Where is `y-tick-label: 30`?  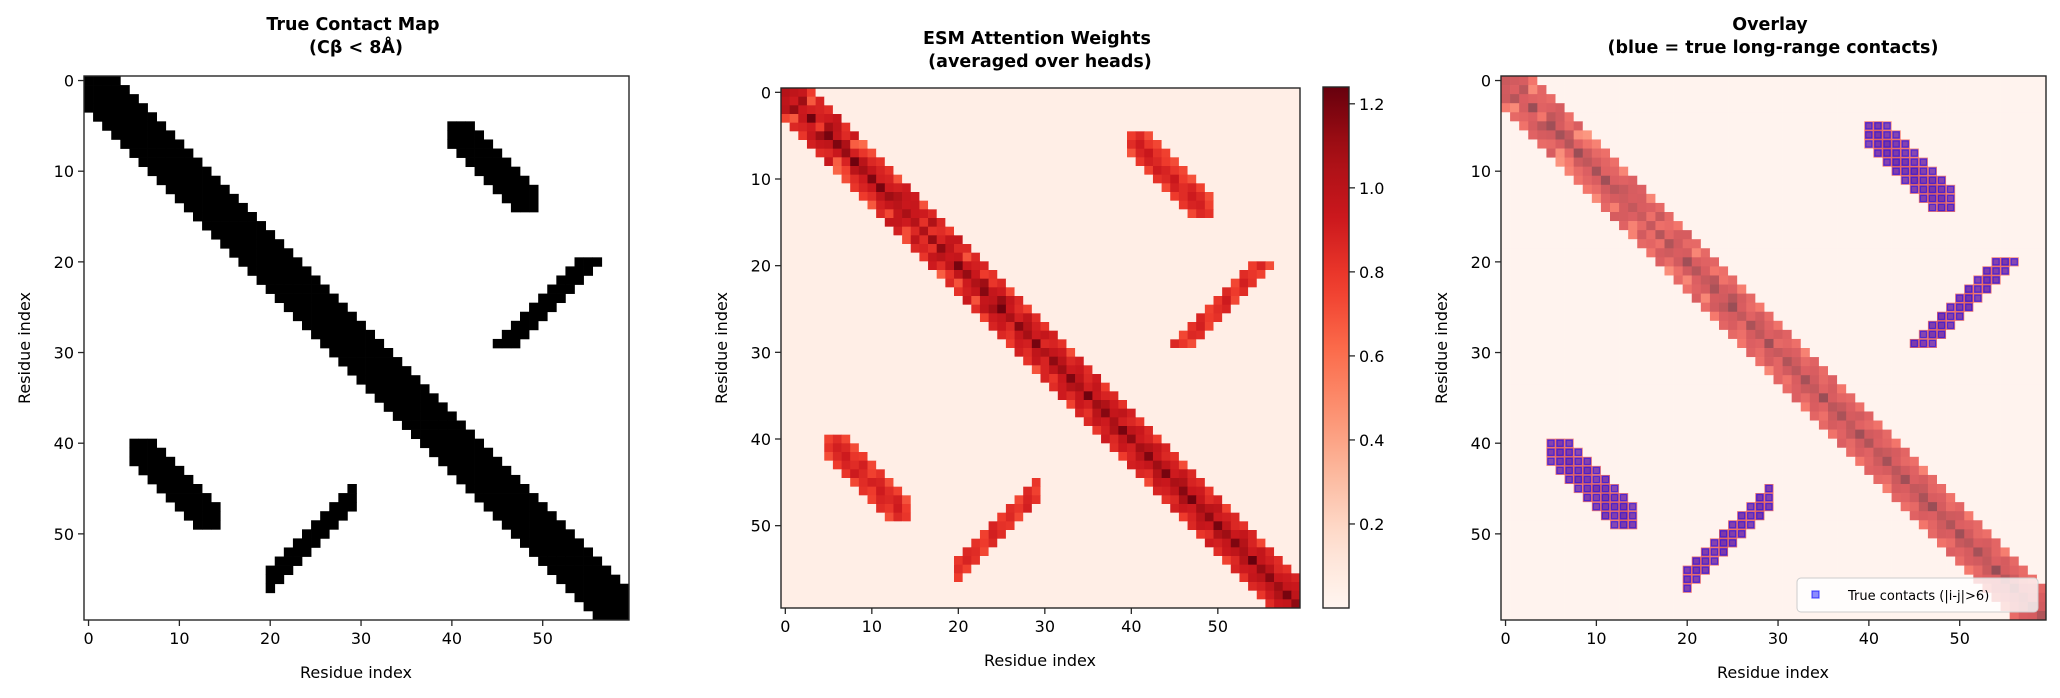 y-tick-label: 30 is located at coordinates (761, 352).